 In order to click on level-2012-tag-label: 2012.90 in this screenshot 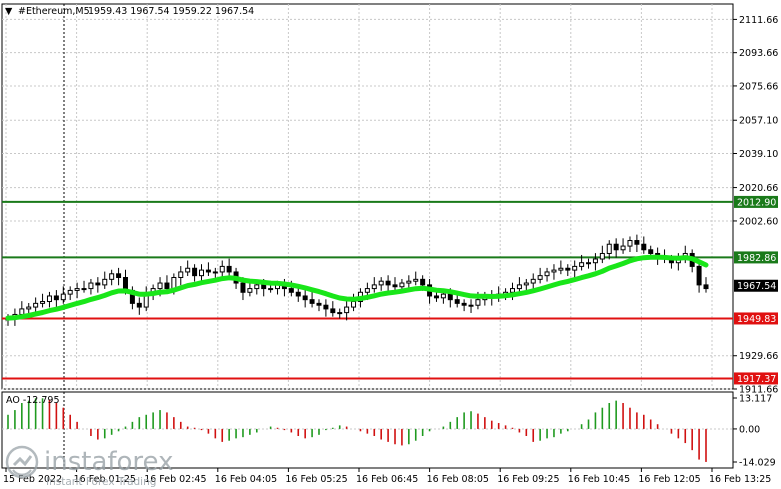, I will do `click(756, 202)`.